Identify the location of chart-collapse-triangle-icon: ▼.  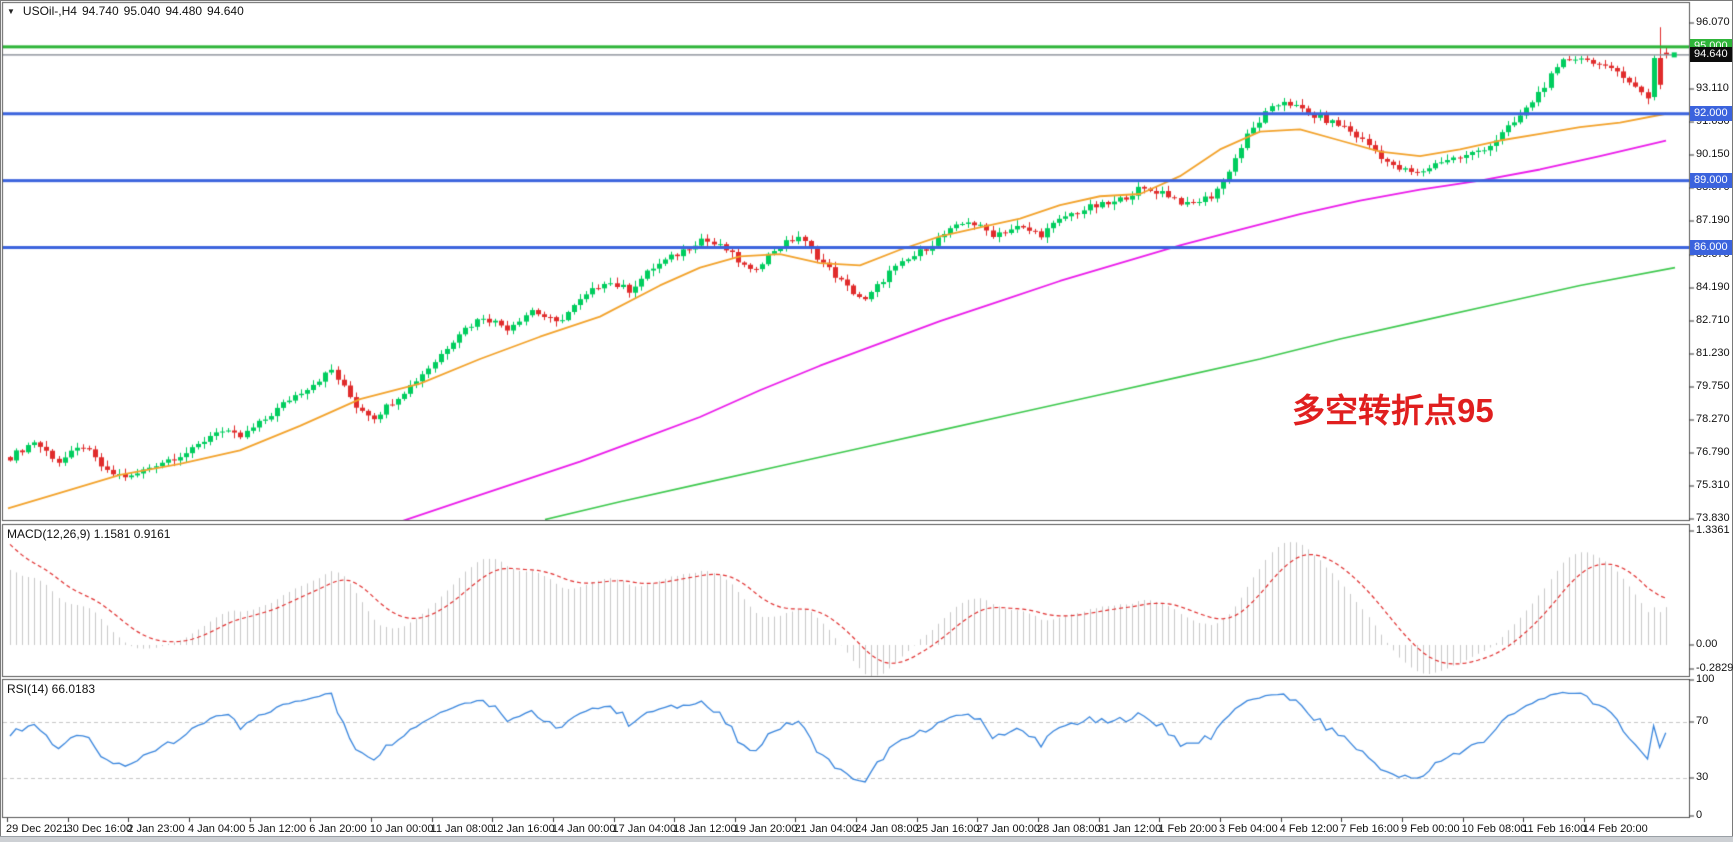
(11, 11).